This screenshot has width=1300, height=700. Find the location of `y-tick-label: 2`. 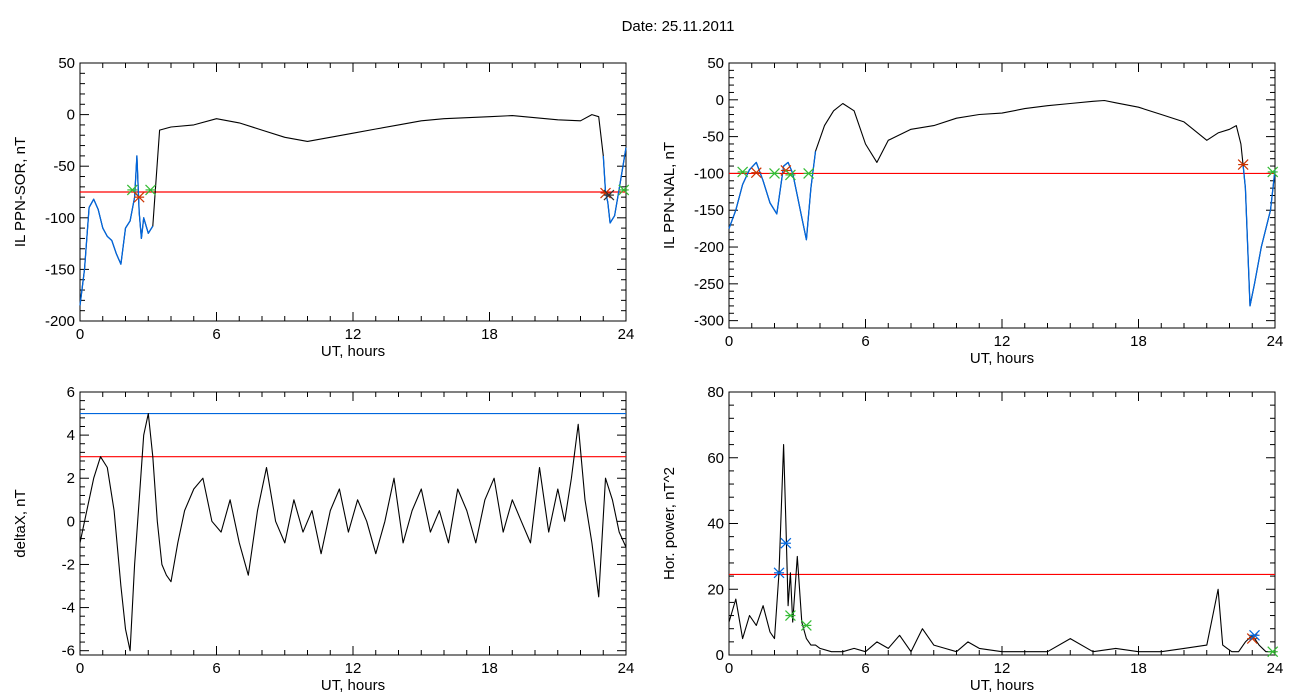

y-tick-label: 2 is located at coordinates (71, 478).